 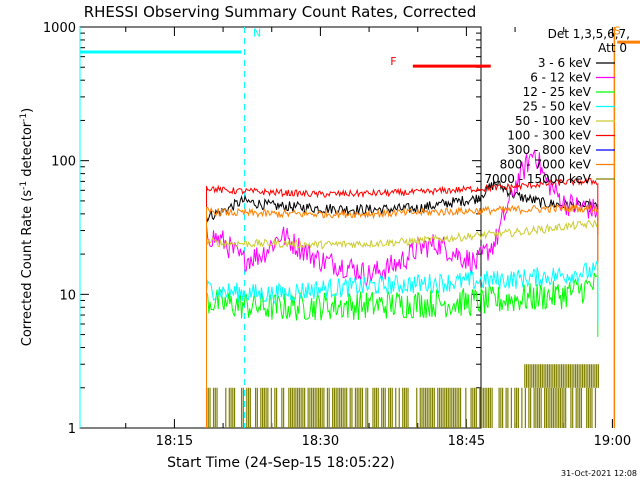 I want to click on legend-title: Det 1,3,5,6,7,, so click(x=589, y=34).